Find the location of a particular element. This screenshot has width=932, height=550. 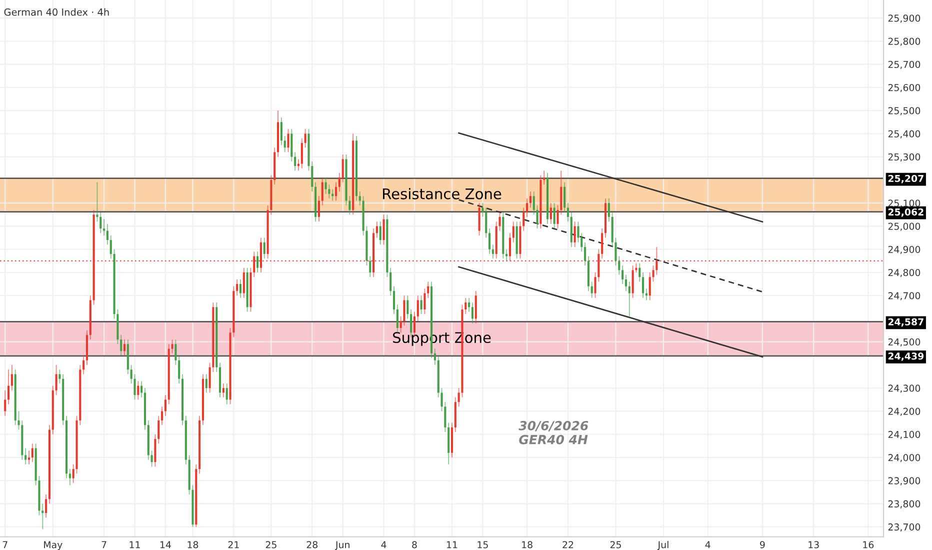

x-tick-label: 16 is located at coordinates (868, 544).